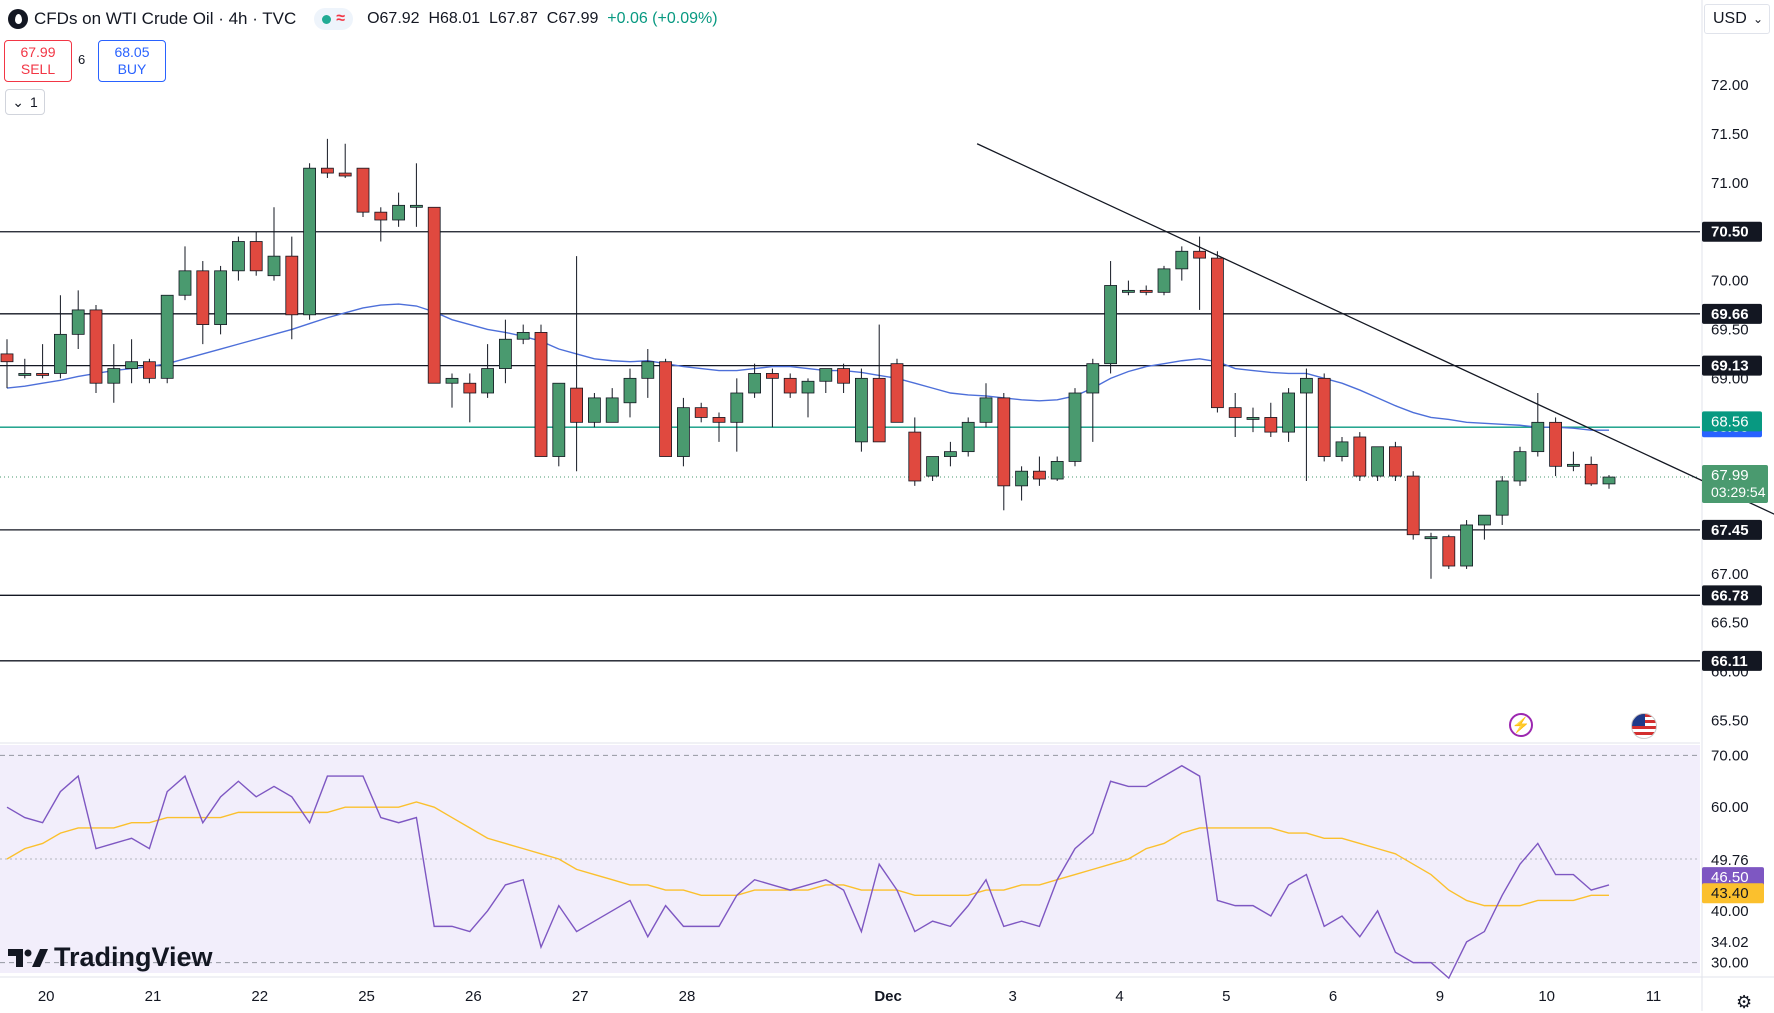 This screenshot has width=1774, height=1013. Describe the element at coordinates (110, 957) in the screenshot. I see `tradingview-logo: TradingView` at that location.